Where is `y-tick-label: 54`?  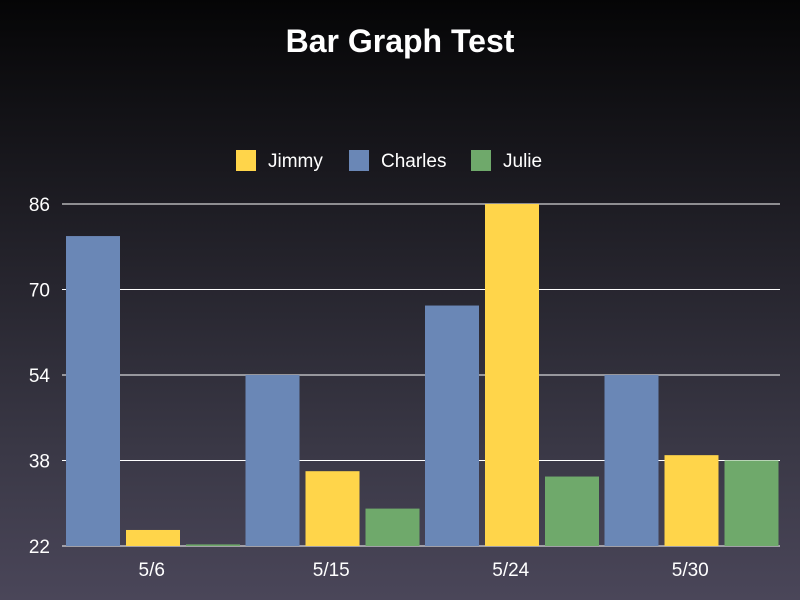 y-tick-label: 54 is located at coordinates (40, 376).